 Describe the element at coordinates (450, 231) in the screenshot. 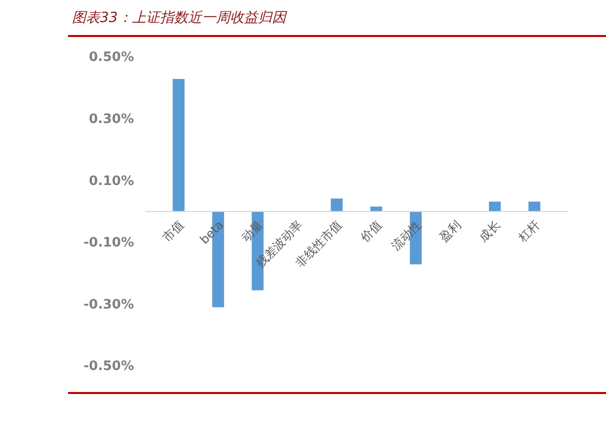

I see `x-tick-label: 盈利` at that location.